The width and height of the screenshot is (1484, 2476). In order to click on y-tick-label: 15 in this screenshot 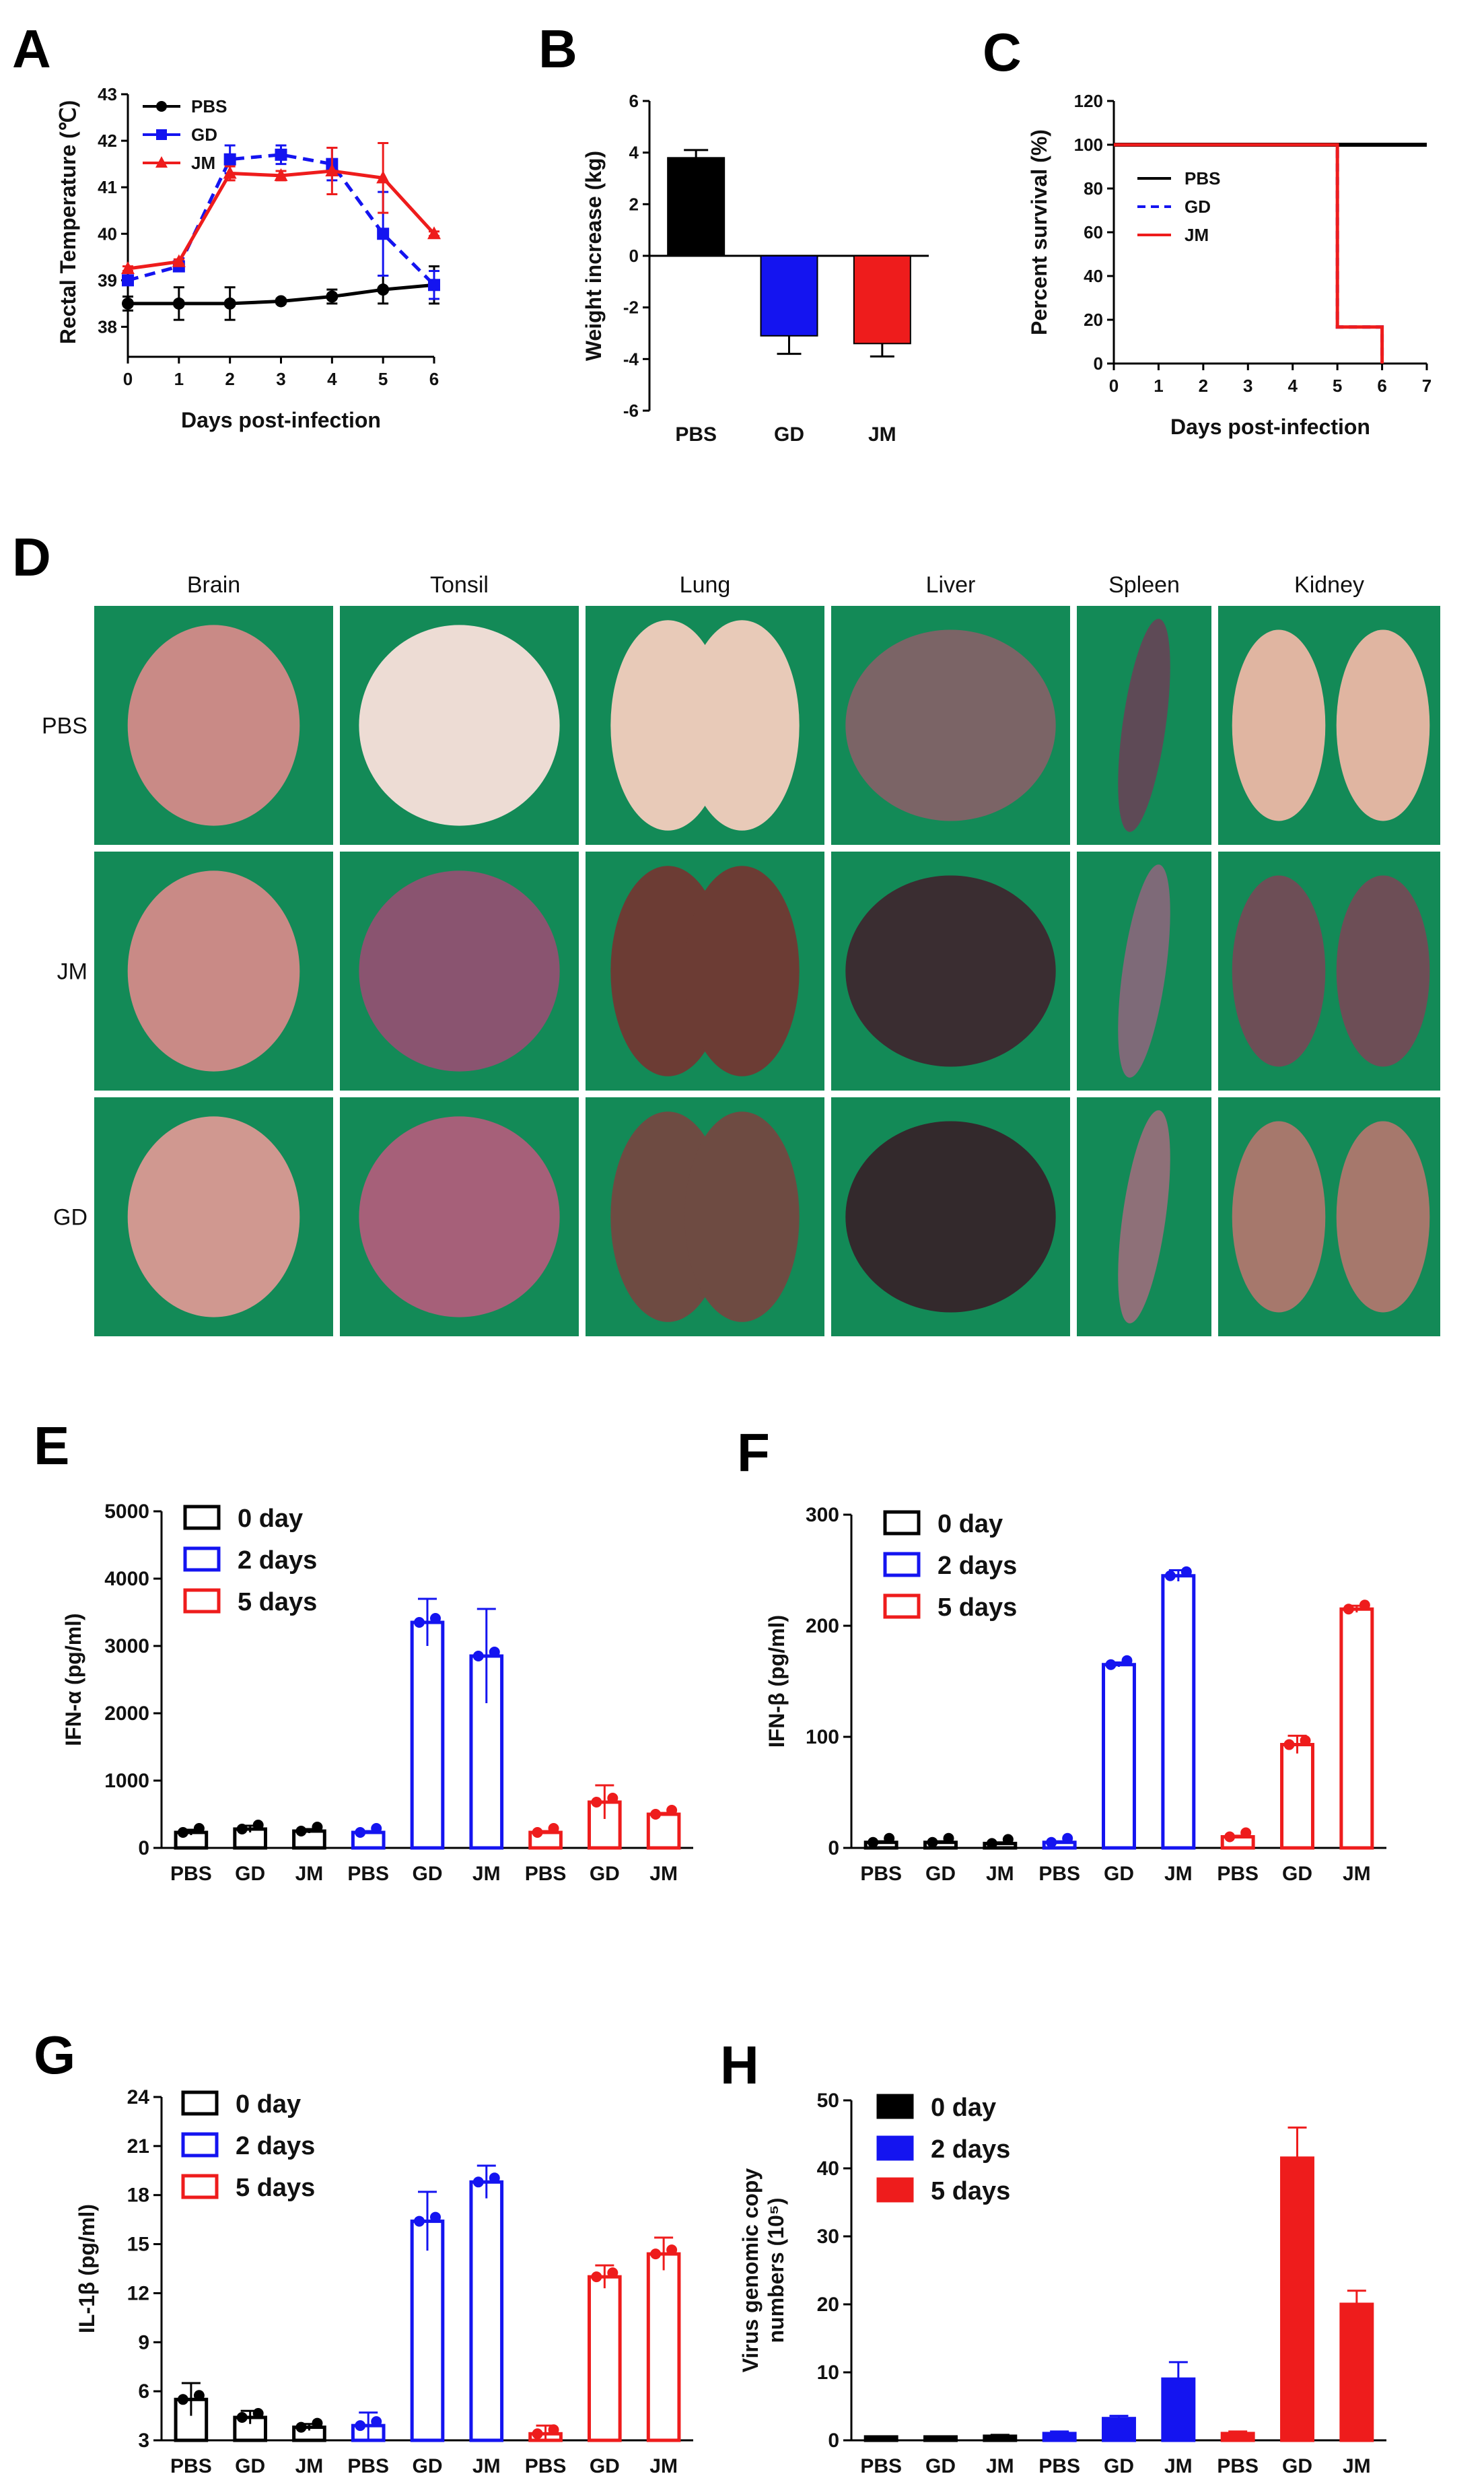, I will do `click(138, 2245)`.